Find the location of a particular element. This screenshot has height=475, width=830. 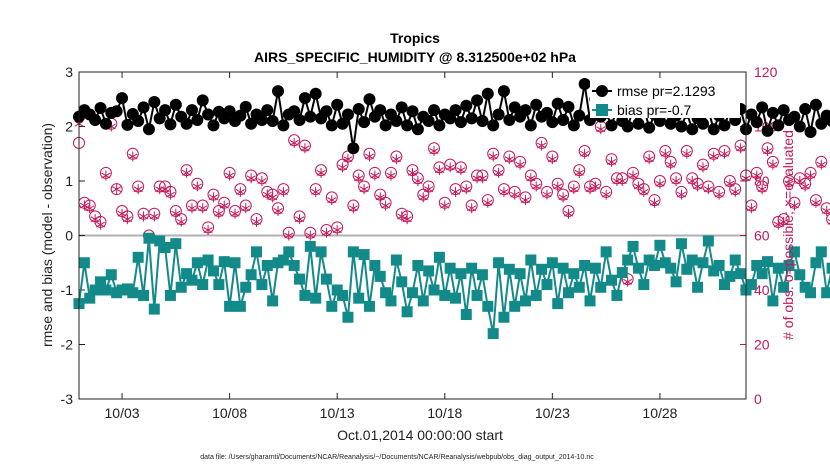

y-tick-label-right: 60 is located at coordinates (762, 236).